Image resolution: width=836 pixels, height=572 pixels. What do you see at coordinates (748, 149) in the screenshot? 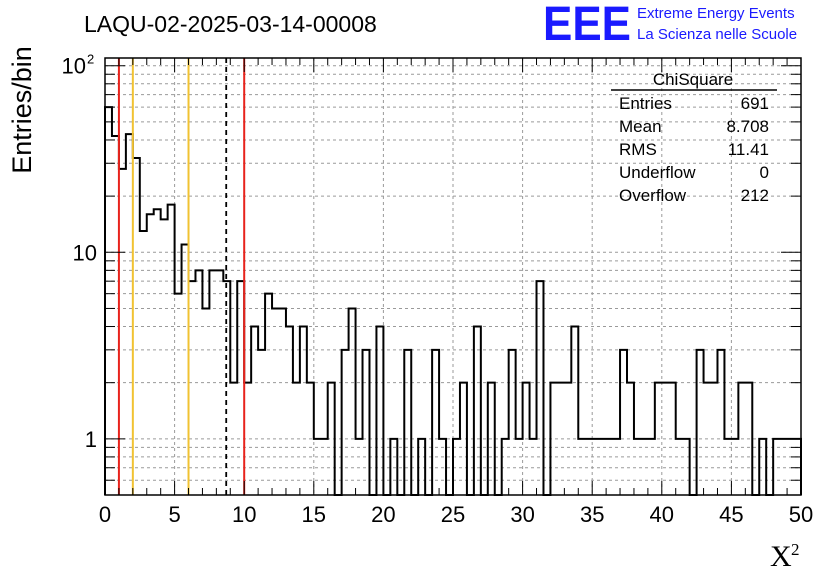
I see `stats-value-rms: 11.41` at bounding box center [748, 149].